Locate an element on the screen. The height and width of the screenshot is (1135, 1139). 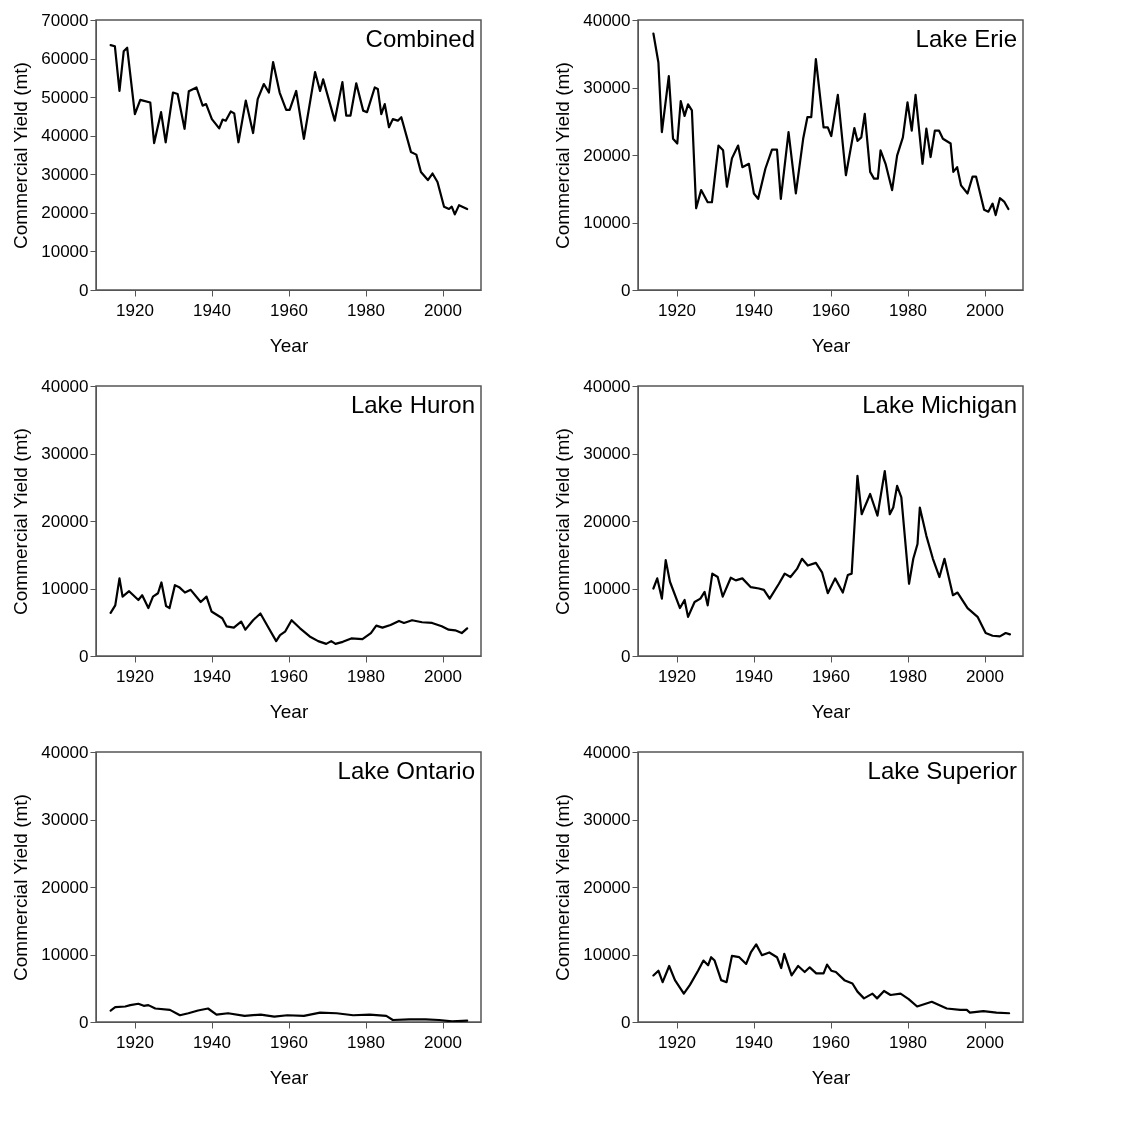
chart-title: Combined is located at coordinates (420, 38).